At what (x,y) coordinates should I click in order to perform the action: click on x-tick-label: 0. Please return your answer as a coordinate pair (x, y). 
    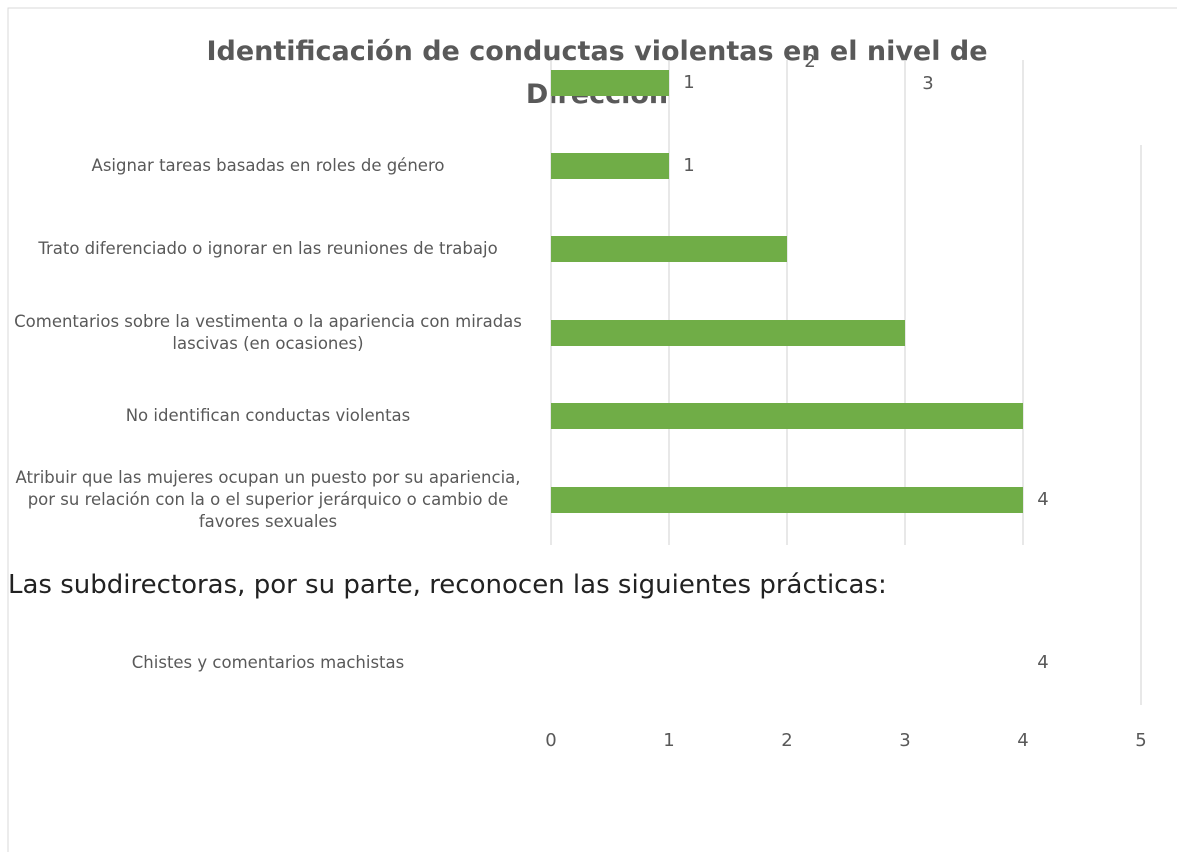
    Looking at the image, I should click on (550, 740).